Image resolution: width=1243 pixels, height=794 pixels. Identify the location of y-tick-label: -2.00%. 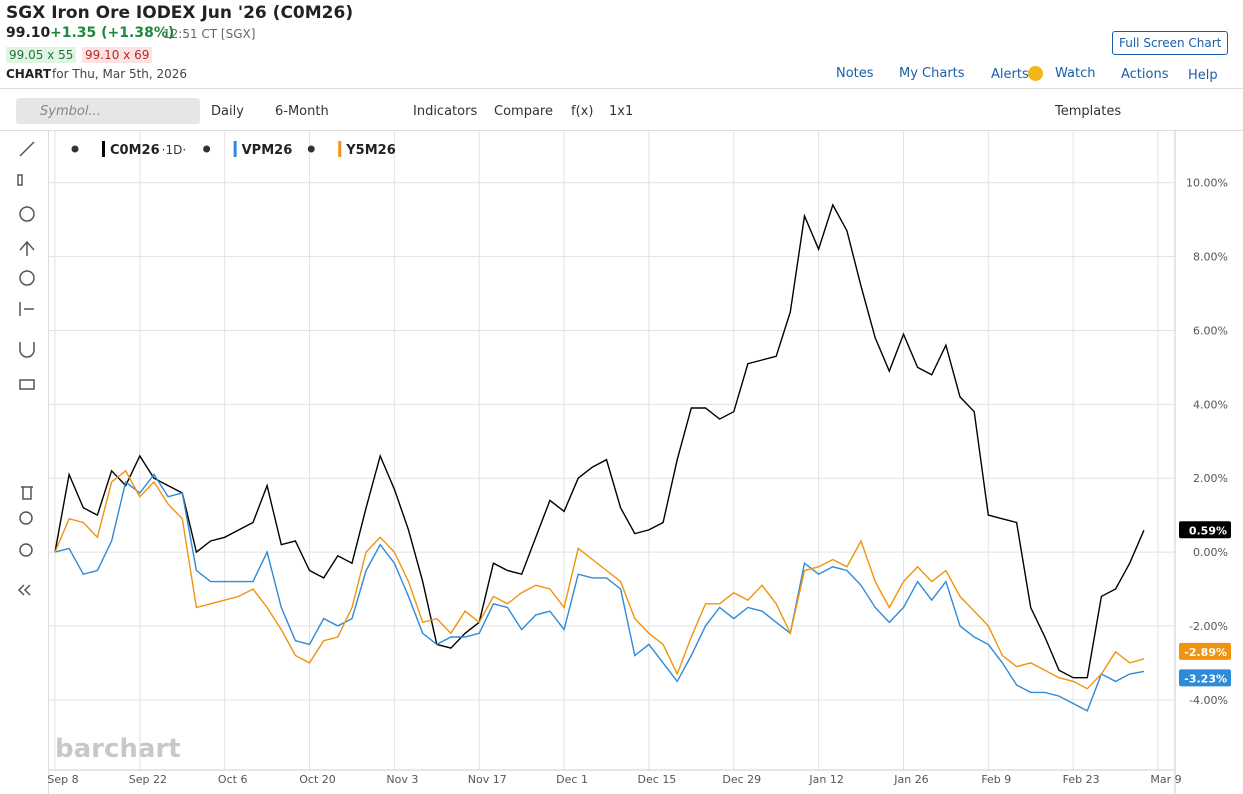
(1208, 626).